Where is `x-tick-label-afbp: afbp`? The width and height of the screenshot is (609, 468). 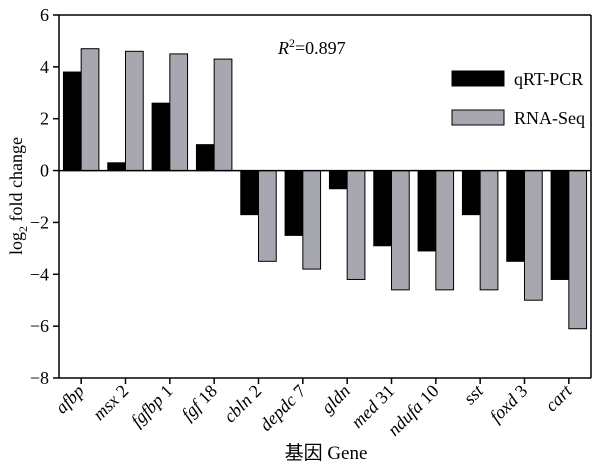
x-tick-label-afbp: afbp is located at coordinates (69, 399).